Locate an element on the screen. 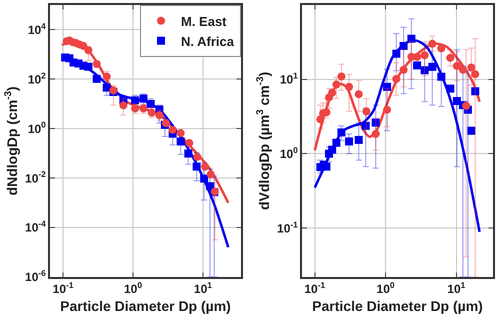 Image resolution: width=500 pixels, height=331 pixels. y-tick-label: 10$^{-2}$ is located at coordinates (35, 177).